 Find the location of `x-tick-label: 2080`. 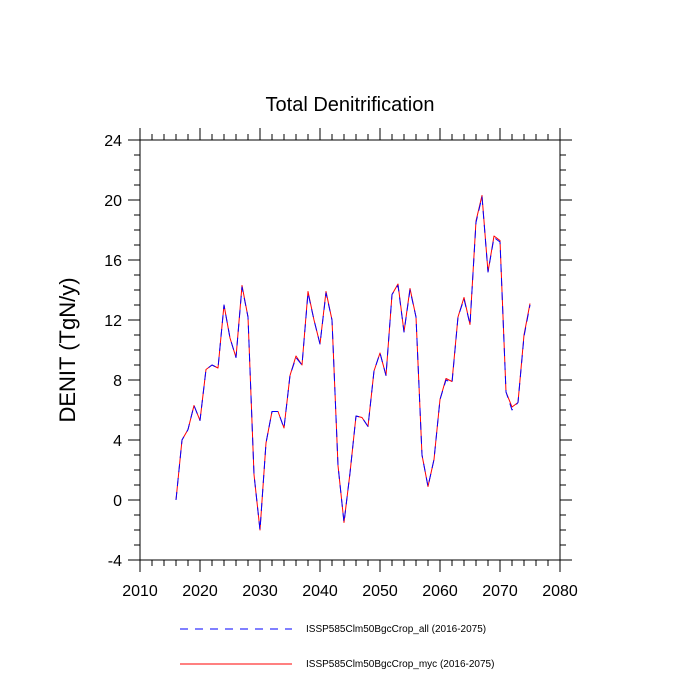

x-tick-label: 2080 is located at coordinates (560, 591).